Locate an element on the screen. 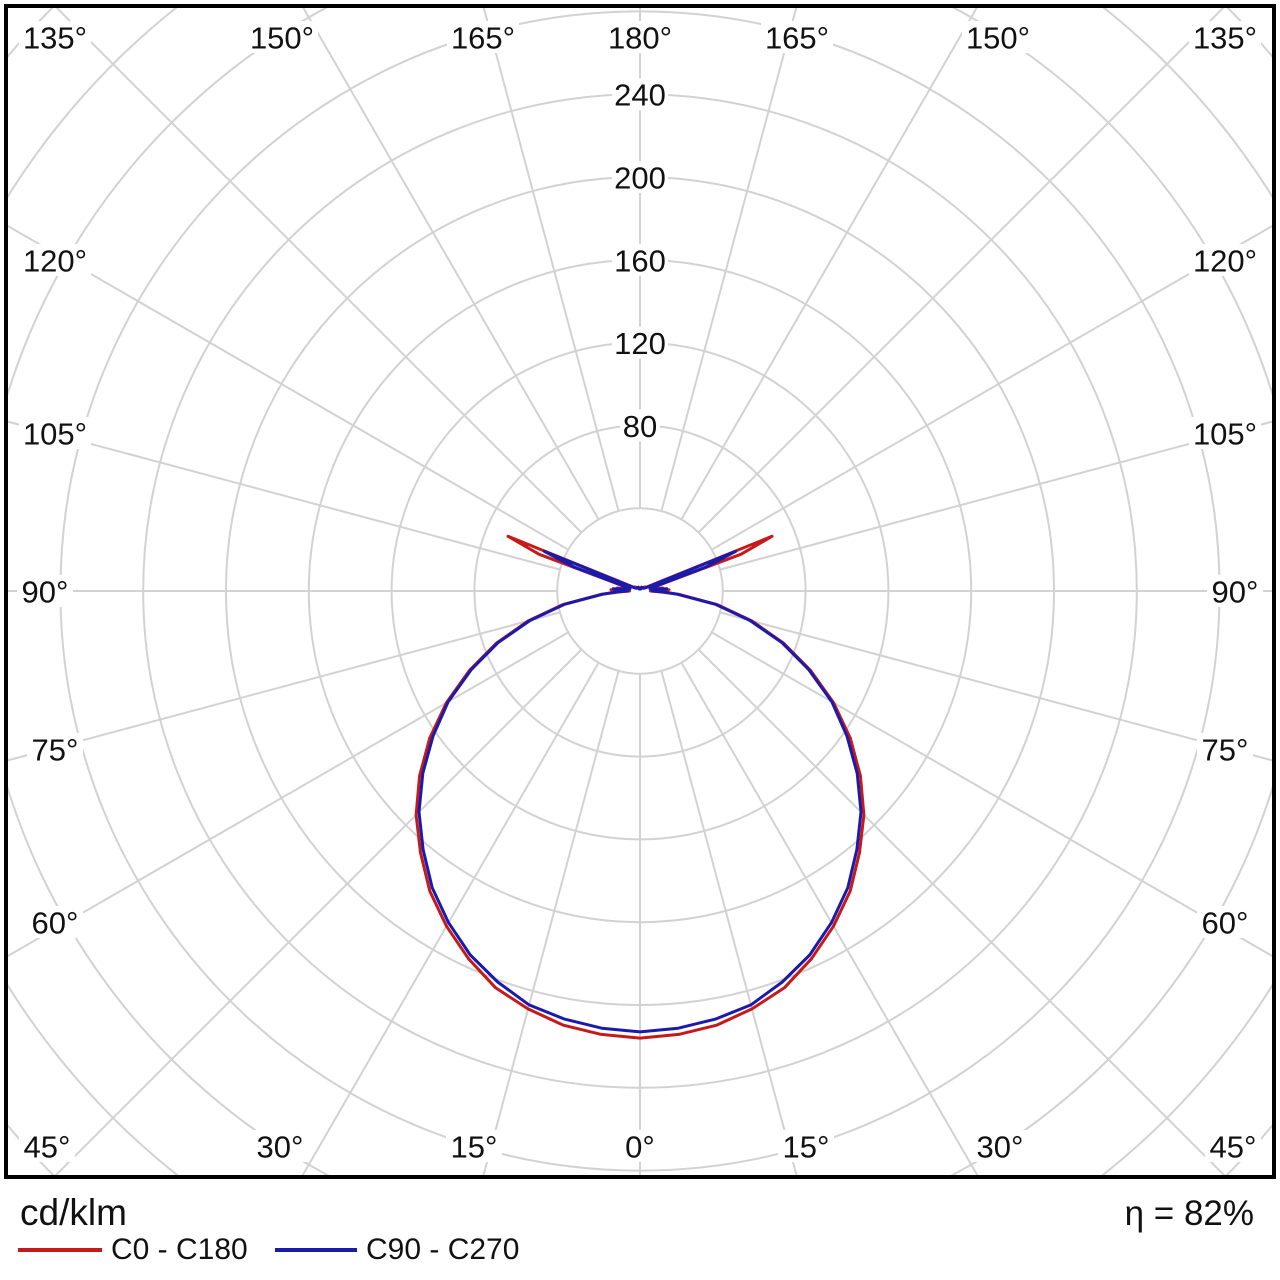 The image size is (1280, 1280). radial-tick-label: 120 is located at coordinates (640, 343).